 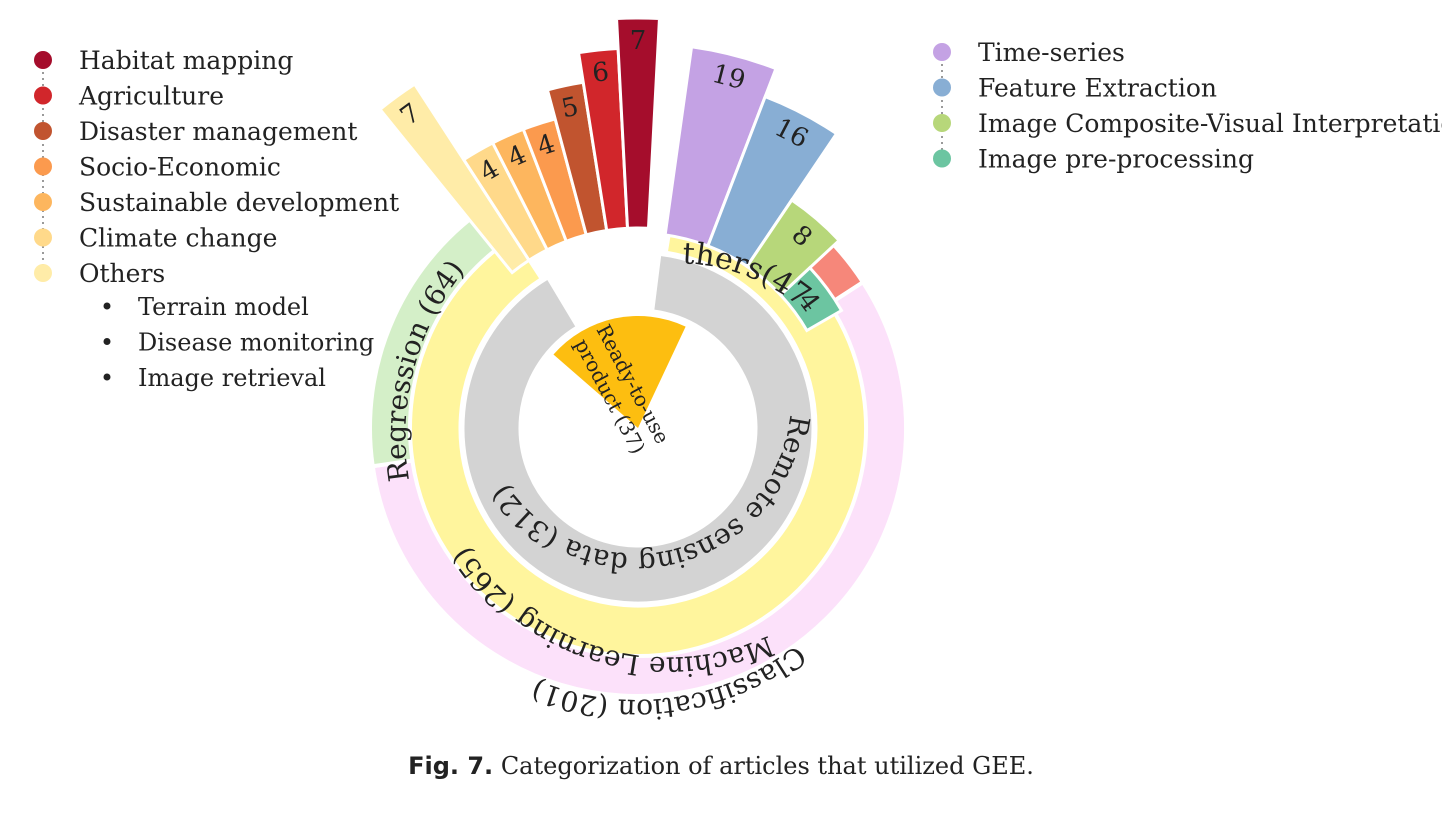 I want to click on legend-left-label-2: Disaster management, so click(x=218, y=131).